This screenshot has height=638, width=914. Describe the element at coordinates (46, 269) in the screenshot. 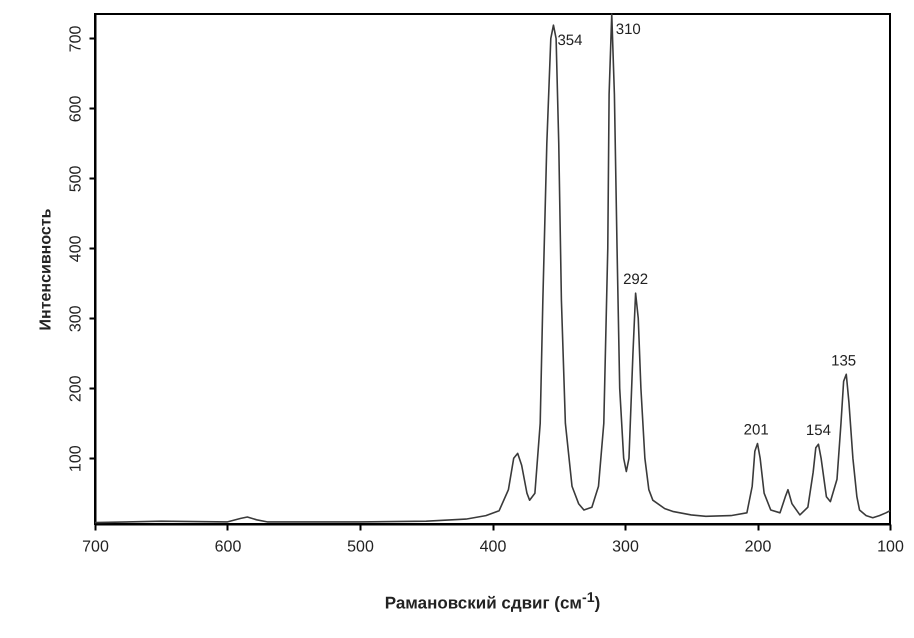

I see `y-axis-title: Интенсивность` at that location.